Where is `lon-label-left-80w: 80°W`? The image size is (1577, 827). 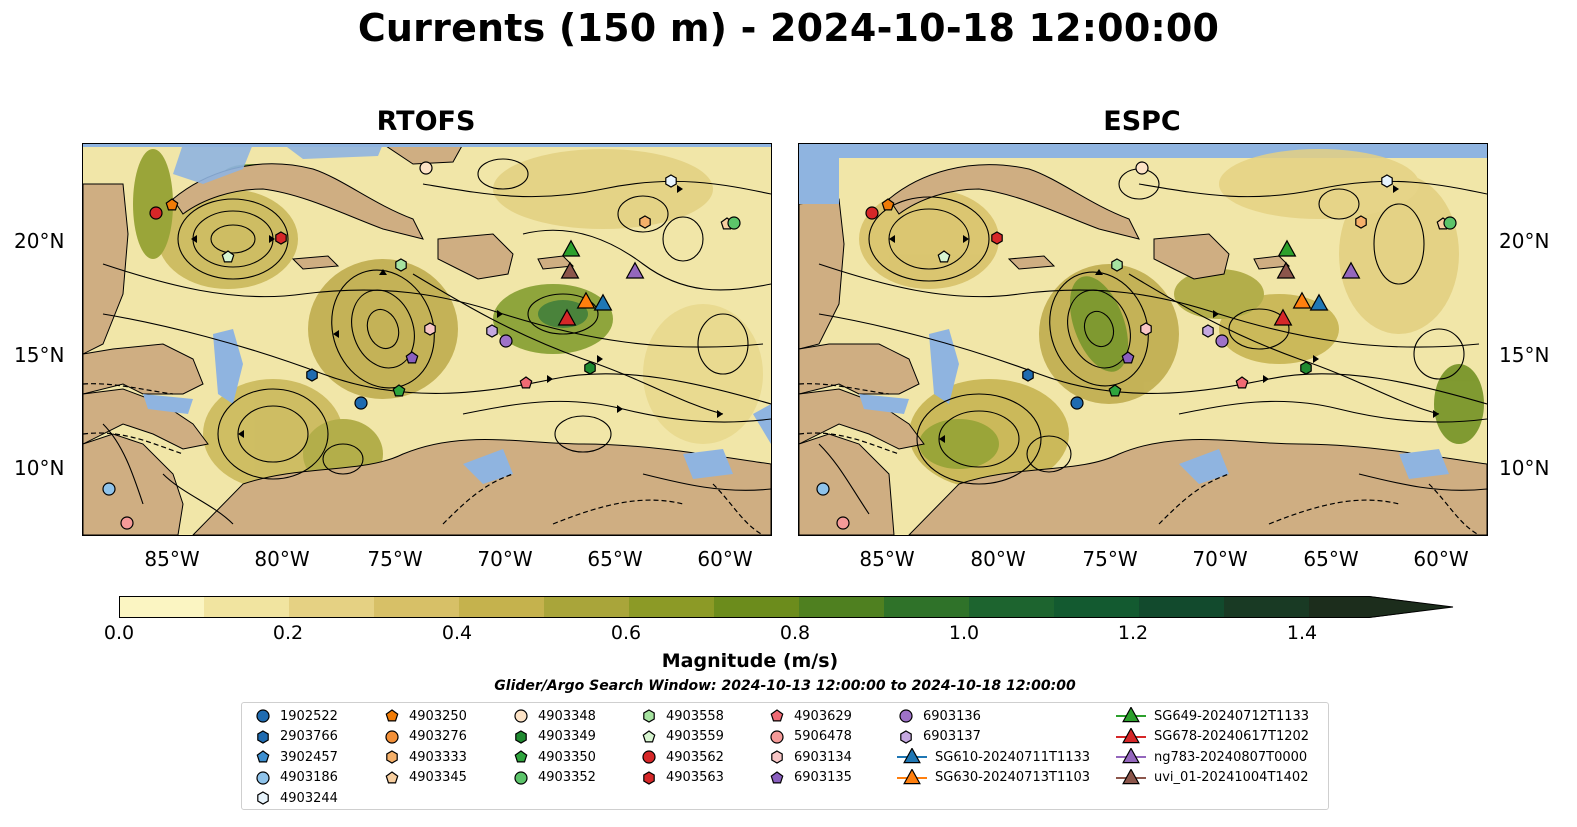 lon-label-left-80w: 80°W is located at coordinates (282, 559).